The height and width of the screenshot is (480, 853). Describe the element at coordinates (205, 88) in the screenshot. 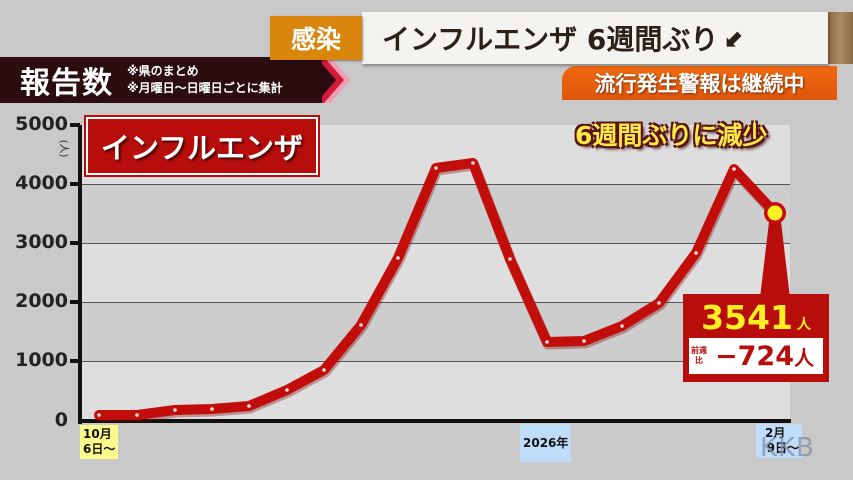

I see `note-line: ※月曜日〜日曜日ごとに集計` at that location.